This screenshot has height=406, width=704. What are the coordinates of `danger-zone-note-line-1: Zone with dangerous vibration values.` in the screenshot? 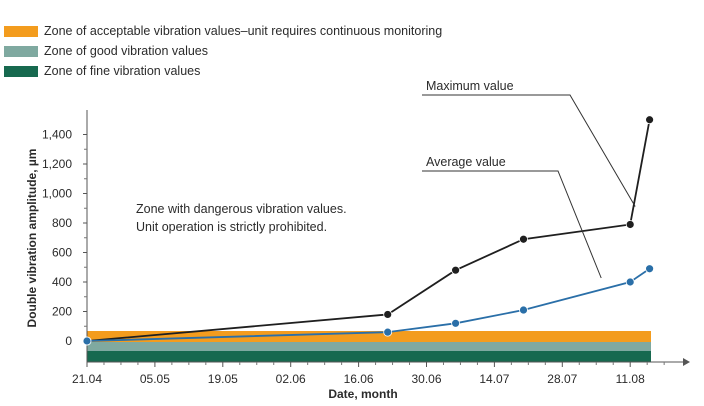 It's located at (241, 209).